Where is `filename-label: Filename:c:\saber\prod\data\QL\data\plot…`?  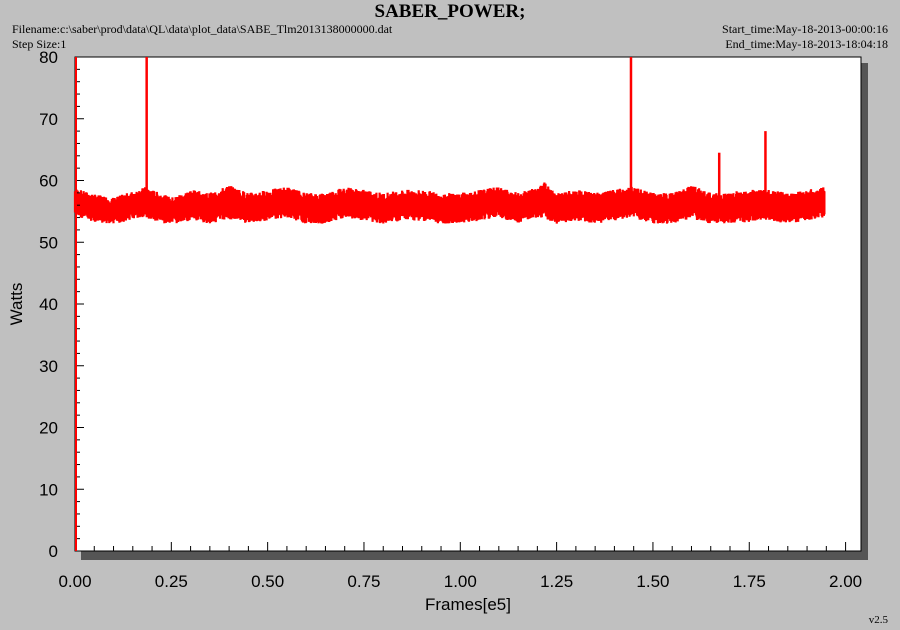
filename-label: Filename:c:\saber\prod\data\QL\data\plot… is located at coordinates (202, 29).